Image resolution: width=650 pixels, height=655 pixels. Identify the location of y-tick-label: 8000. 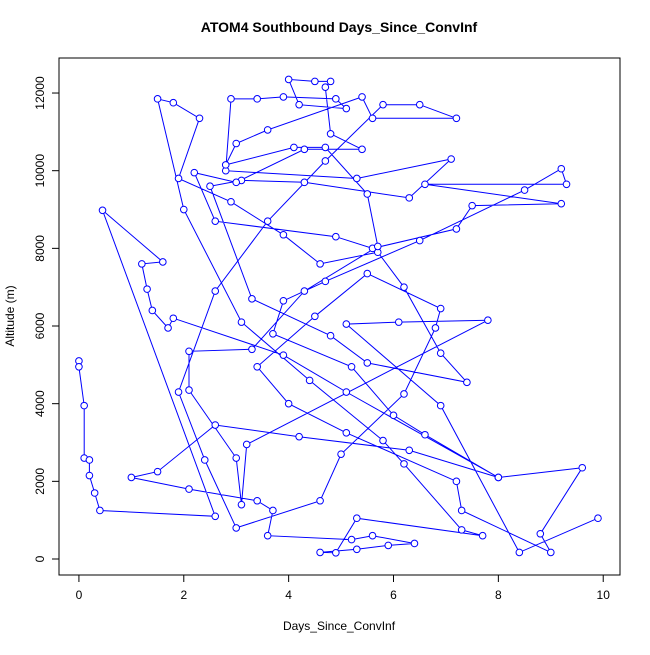
(40, 248).